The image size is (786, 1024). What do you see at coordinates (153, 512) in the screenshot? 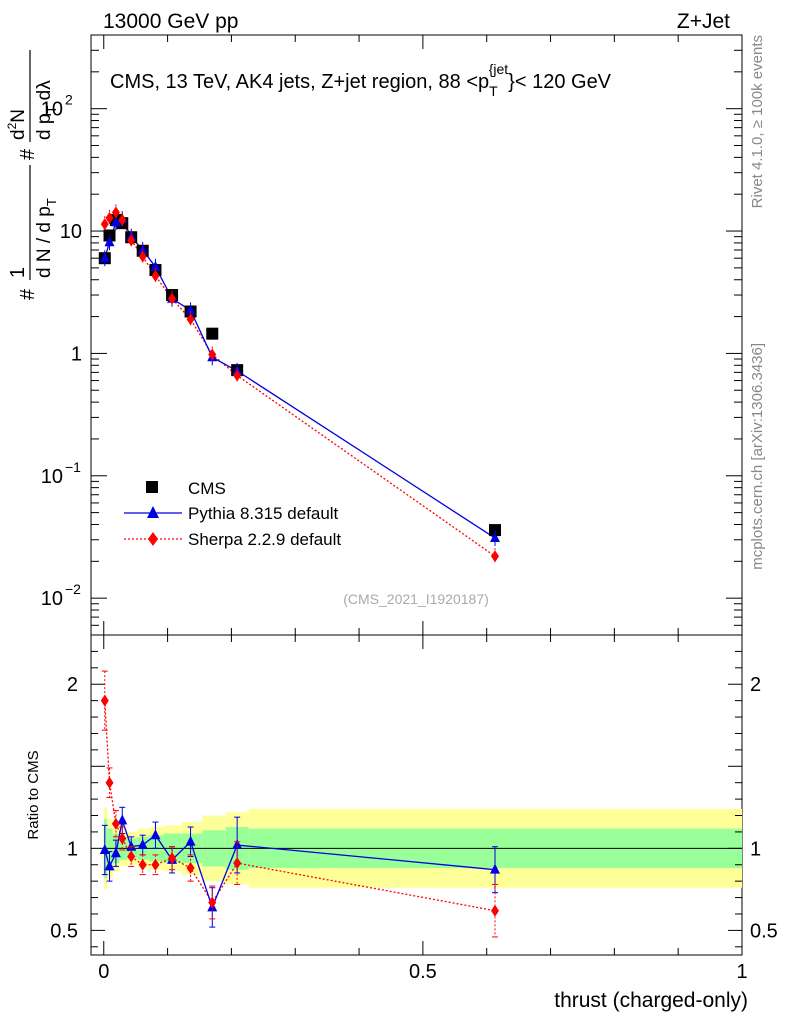
I see `legend-marker-pythia` at bounding box center [153, 512].